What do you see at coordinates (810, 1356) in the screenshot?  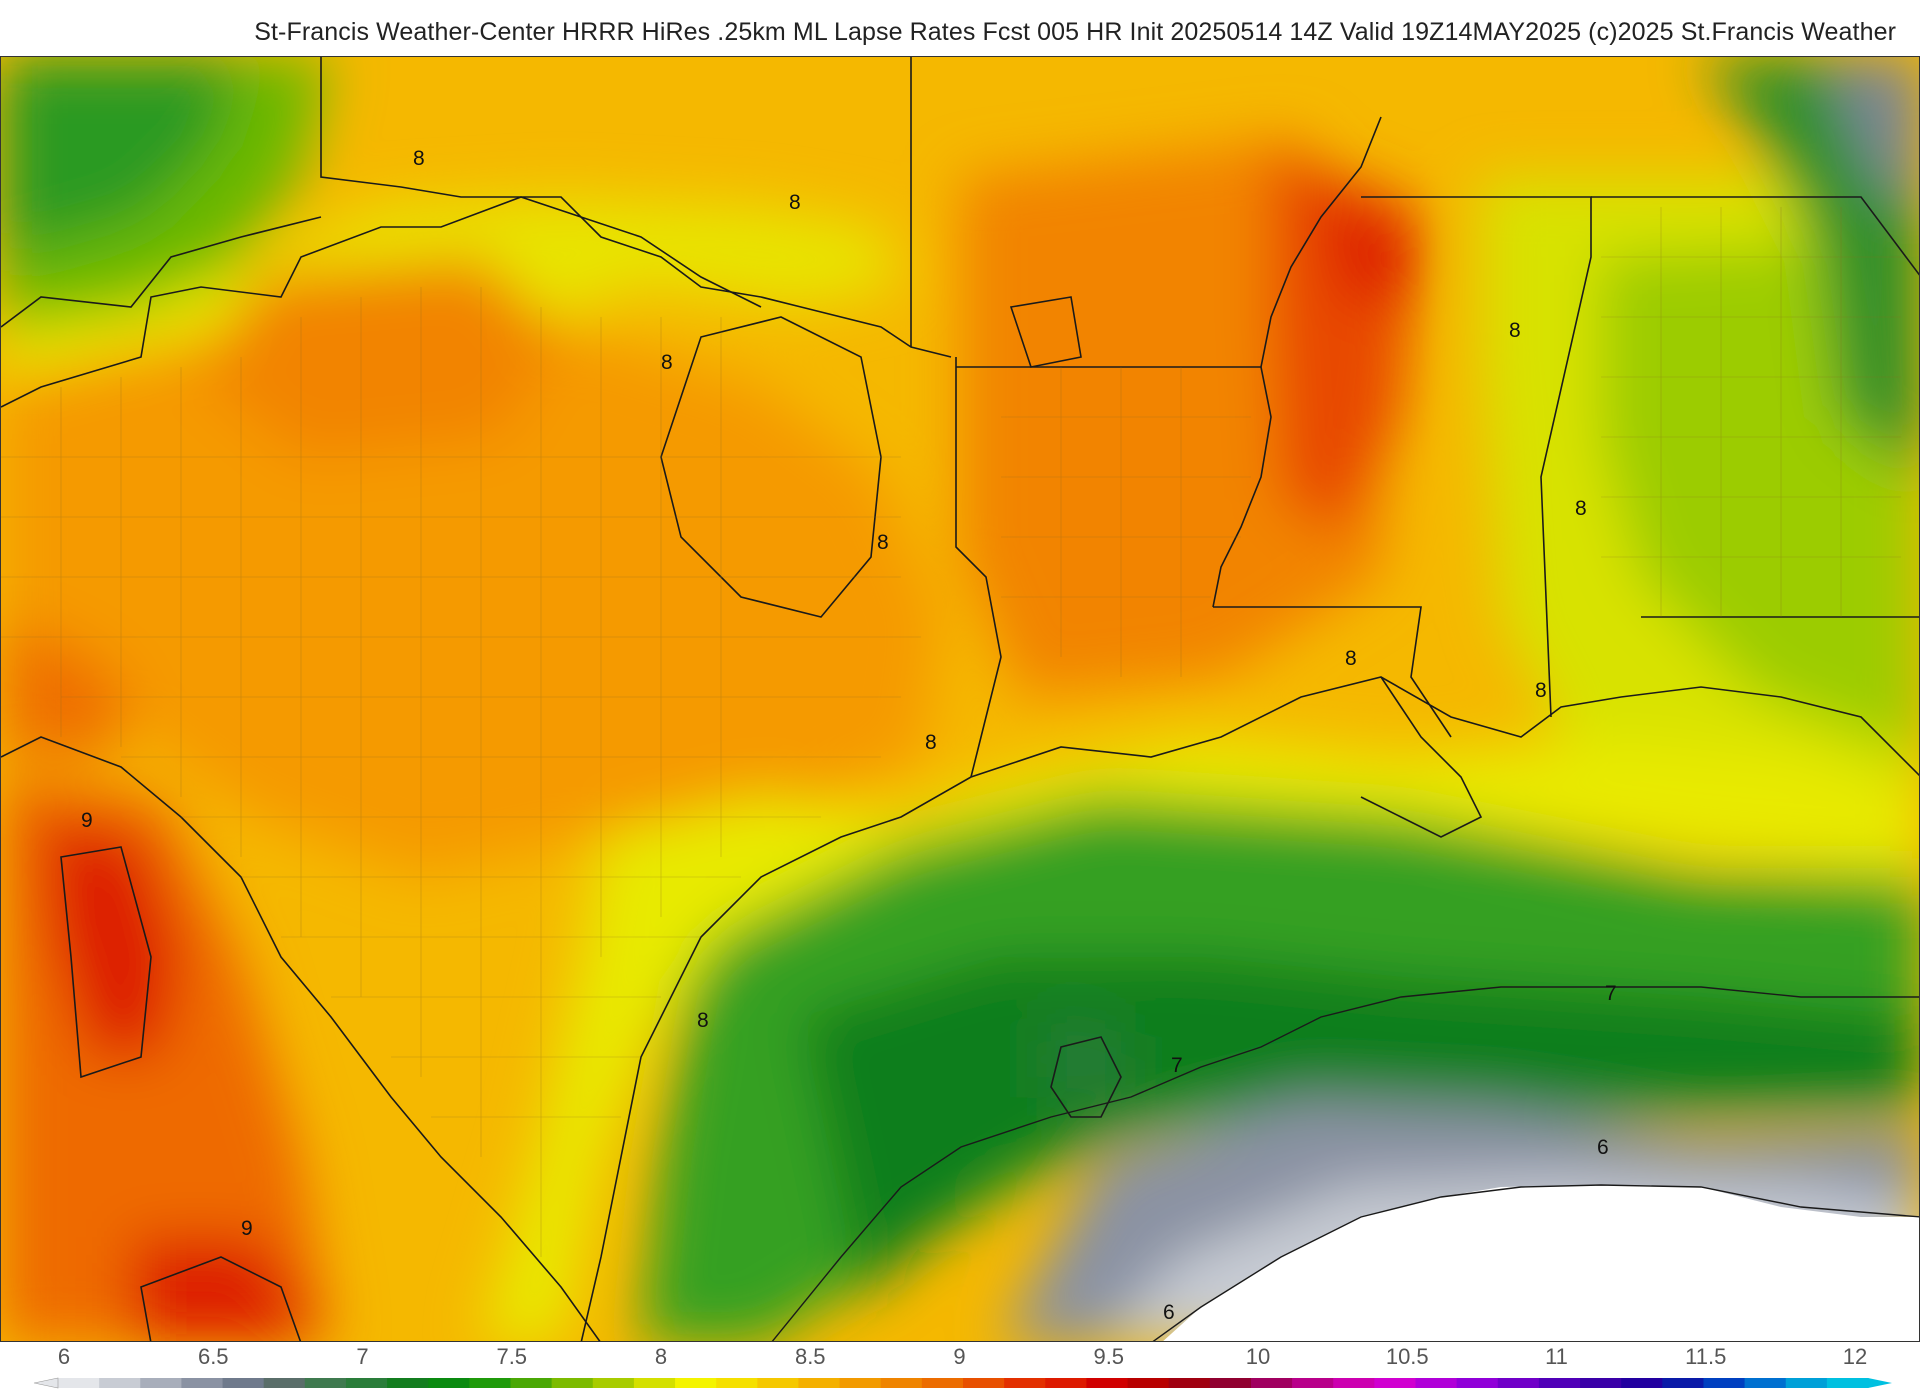 I see `colorbar-tick-label: 8.5` at bounding box center [810, 1356].